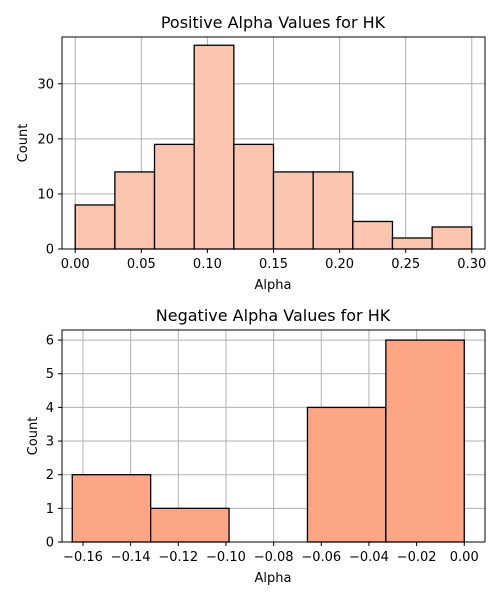  What do you see at coordinates (45, 194) in the screenshot?
I see `y-tick-label: 10` at bounding box center [45, 194].